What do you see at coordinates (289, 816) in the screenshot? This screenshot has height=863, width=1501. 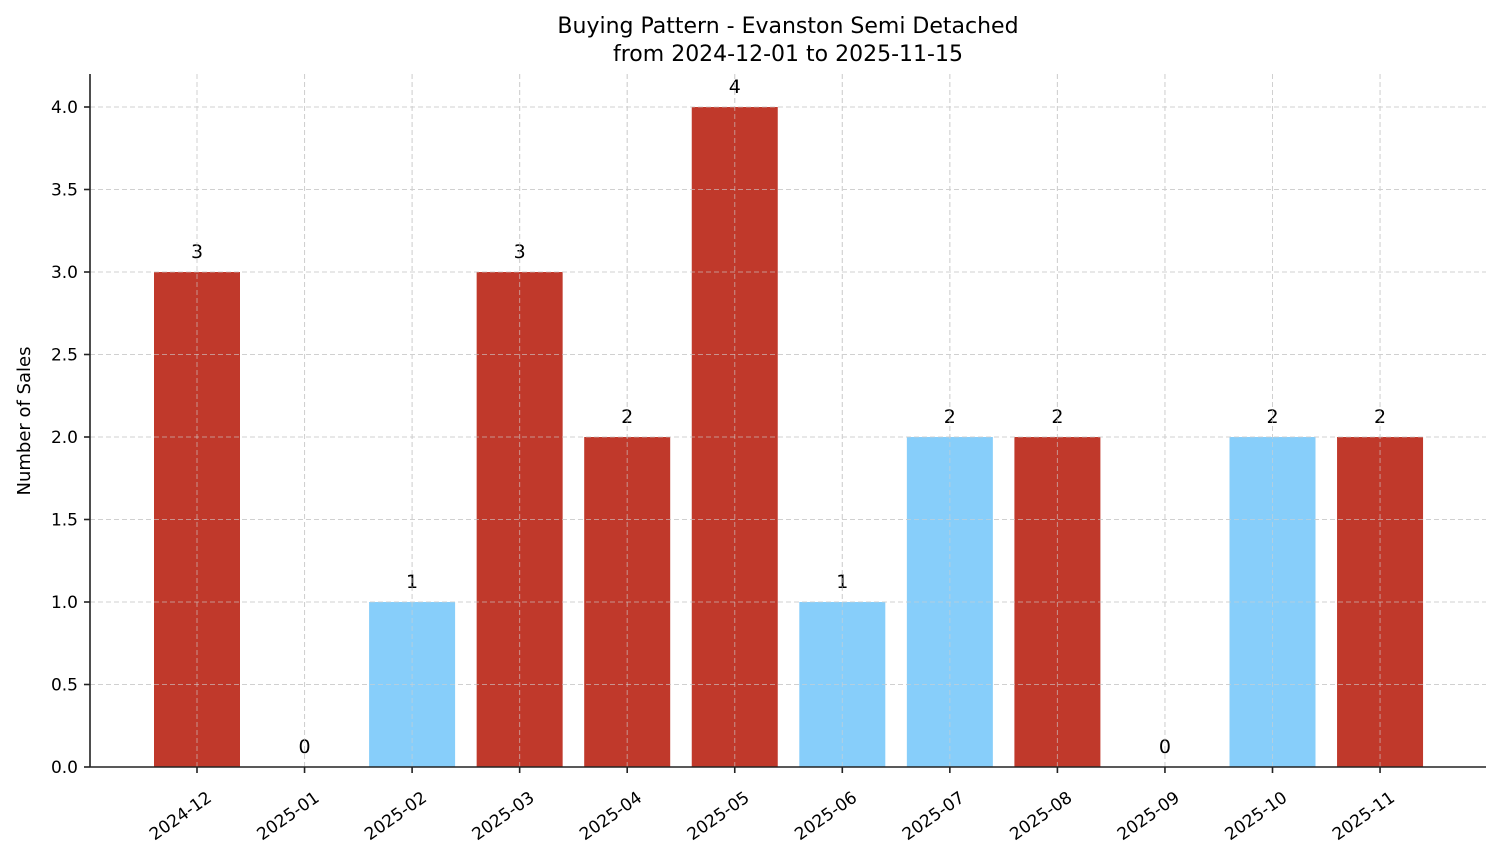 I see `x-tick-label: 2025-01` at bounding box center [289, 816].